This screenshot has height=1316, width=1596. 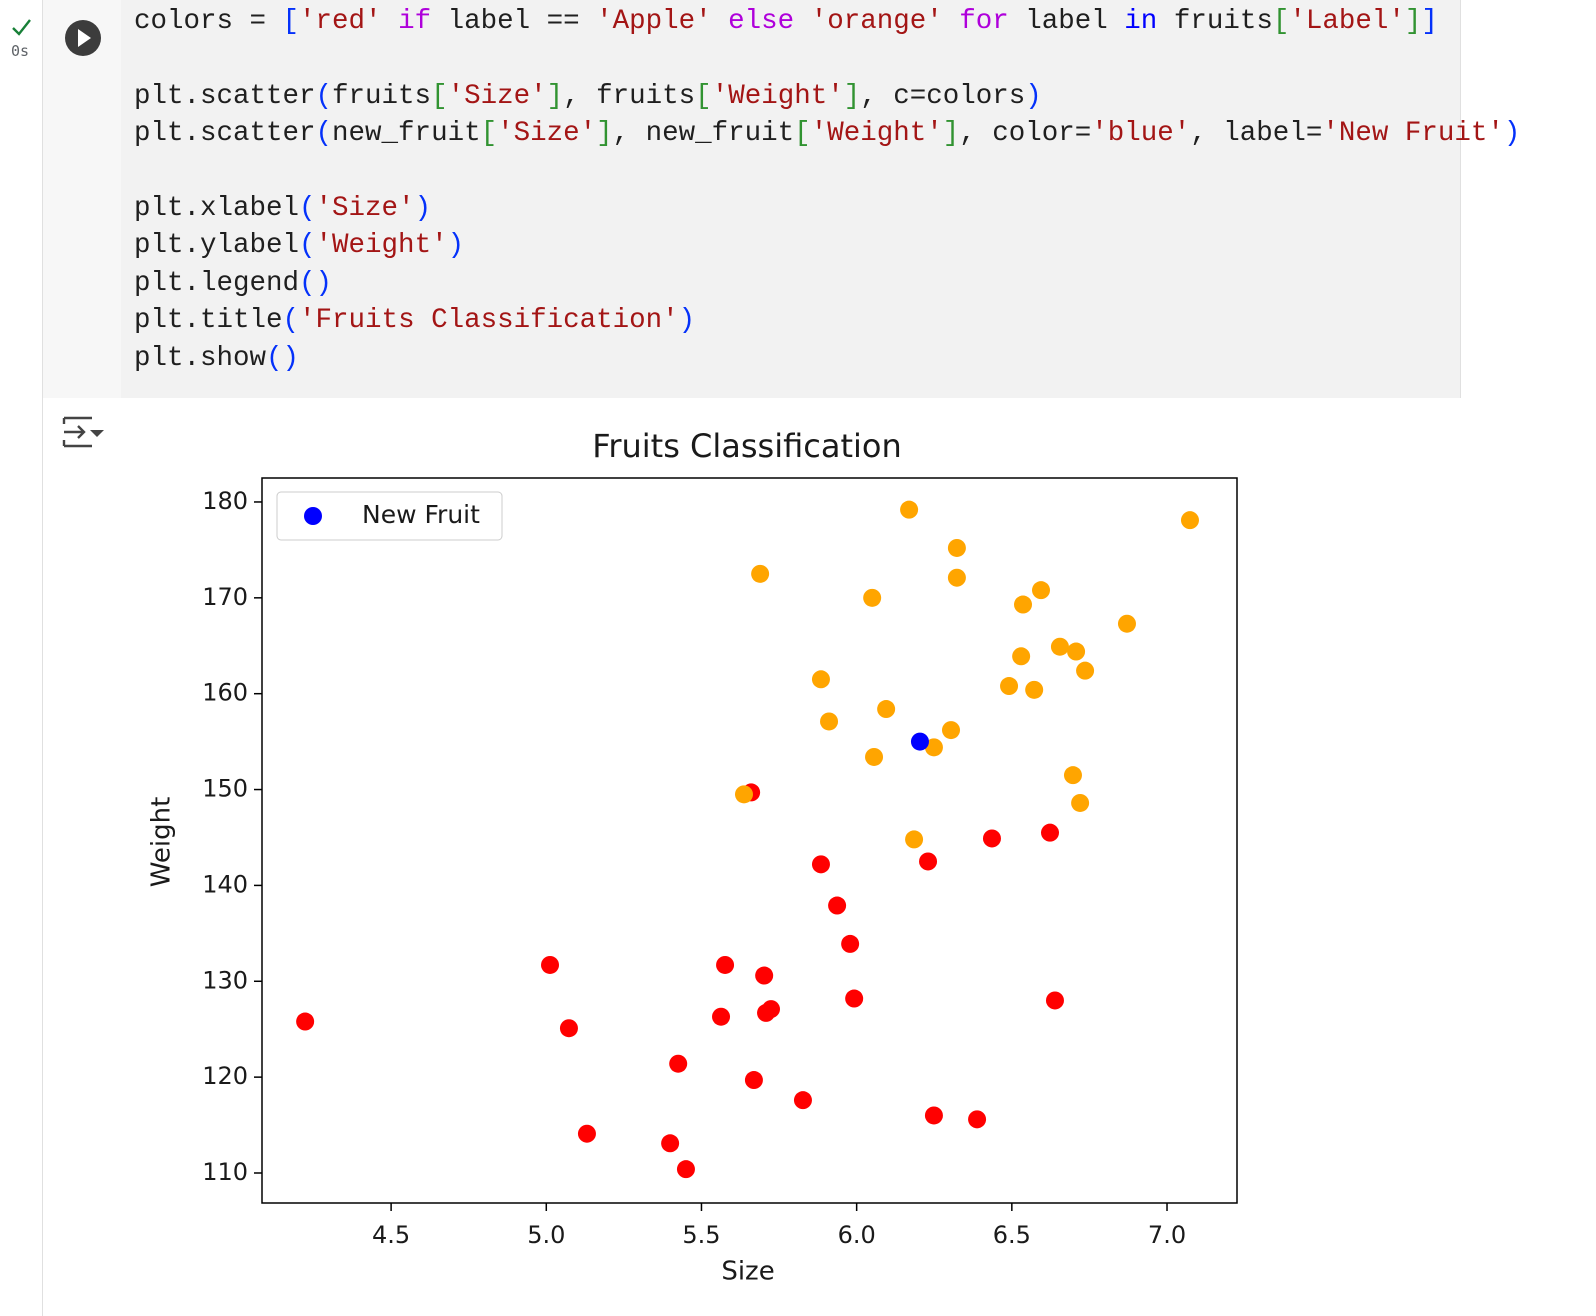 What do you see at coordinates (984, 21) in the screenshot?
I see `code-token: for` at bounding box center [984, 21].